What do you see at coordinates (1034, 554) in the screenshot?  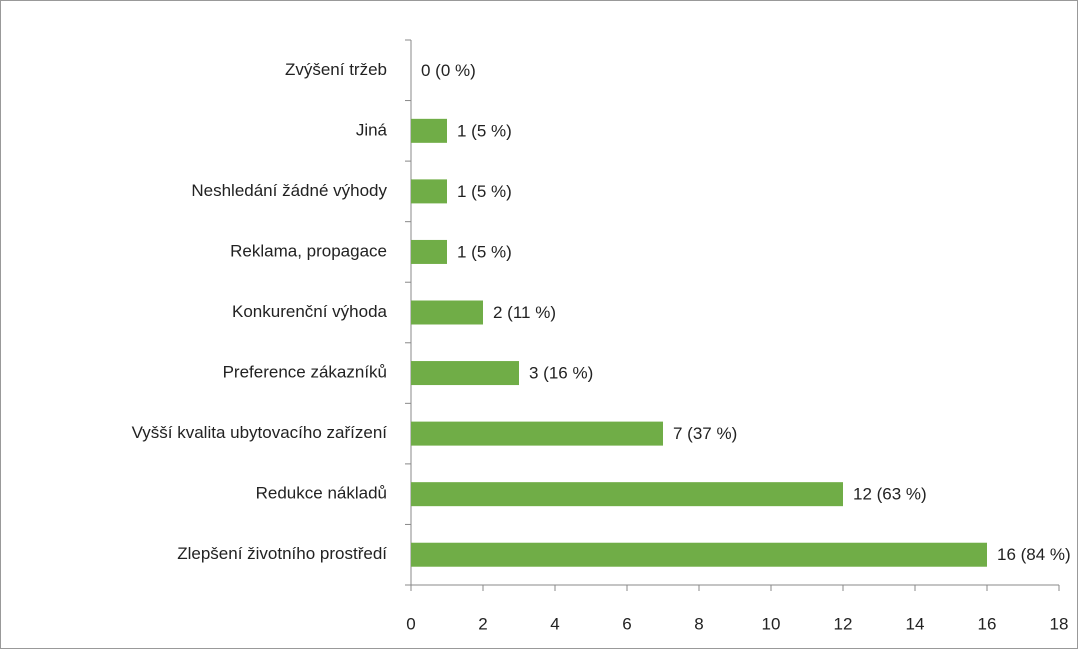 I see `value-label: 16 (84 %)` at bounding box center [1034, 554].